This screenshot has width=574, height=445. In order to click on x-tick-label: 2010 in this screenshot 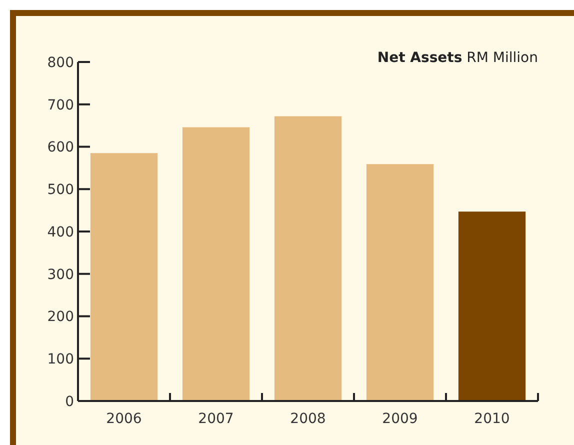, I will do `click(492, 419)`.